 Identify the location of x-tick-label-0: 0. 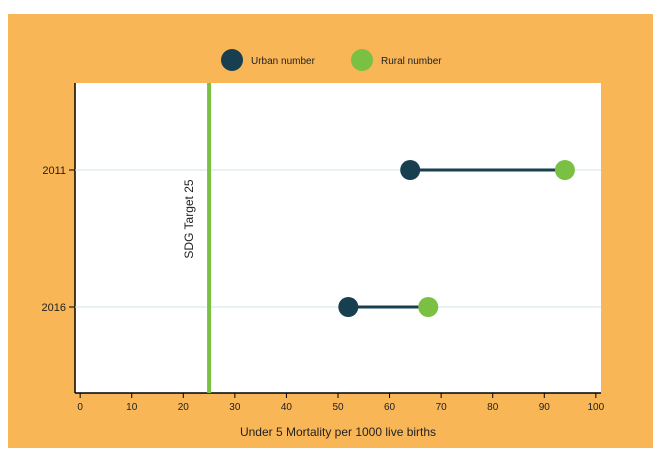
(80, 407).